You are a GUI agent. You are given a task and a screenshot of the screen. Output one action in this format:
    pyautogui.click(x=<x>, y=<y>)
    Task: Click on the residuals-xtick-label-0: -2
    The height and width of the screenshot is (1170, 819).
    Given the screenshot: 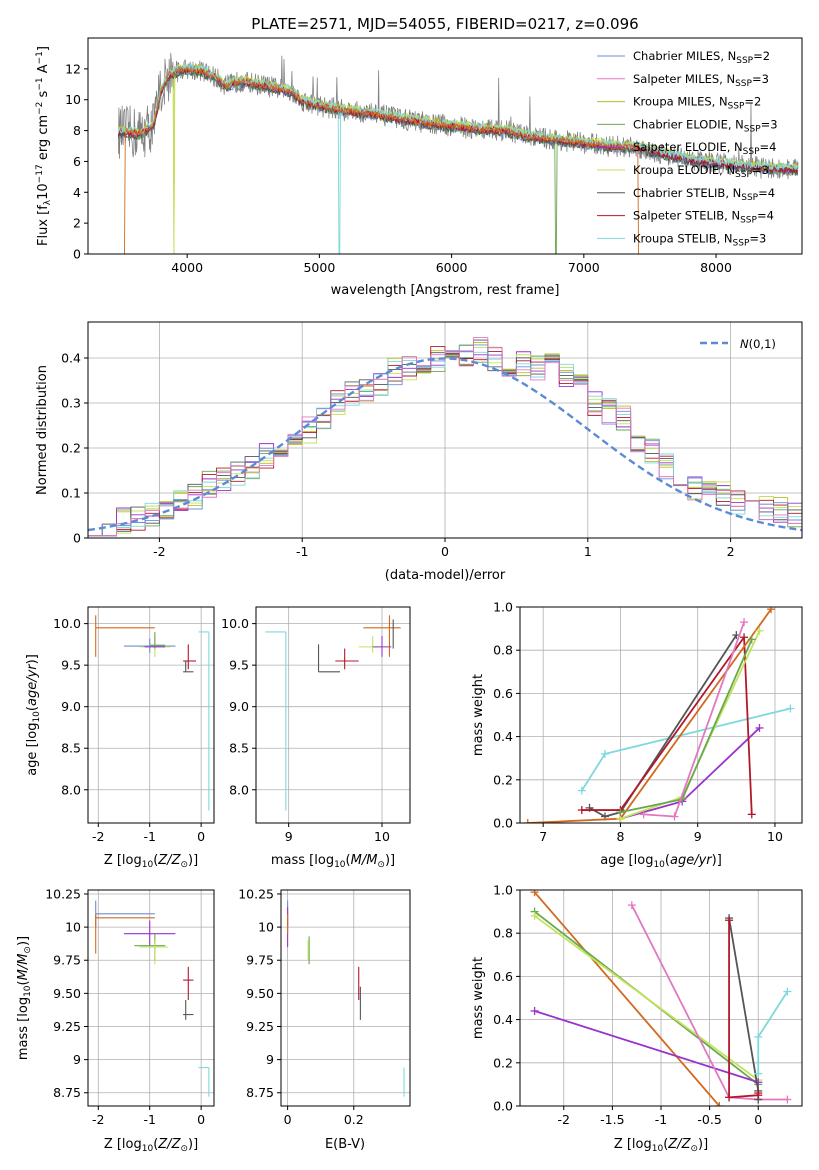 What is the action you would take?
    pyautogui.click(x=159, y=551)
    